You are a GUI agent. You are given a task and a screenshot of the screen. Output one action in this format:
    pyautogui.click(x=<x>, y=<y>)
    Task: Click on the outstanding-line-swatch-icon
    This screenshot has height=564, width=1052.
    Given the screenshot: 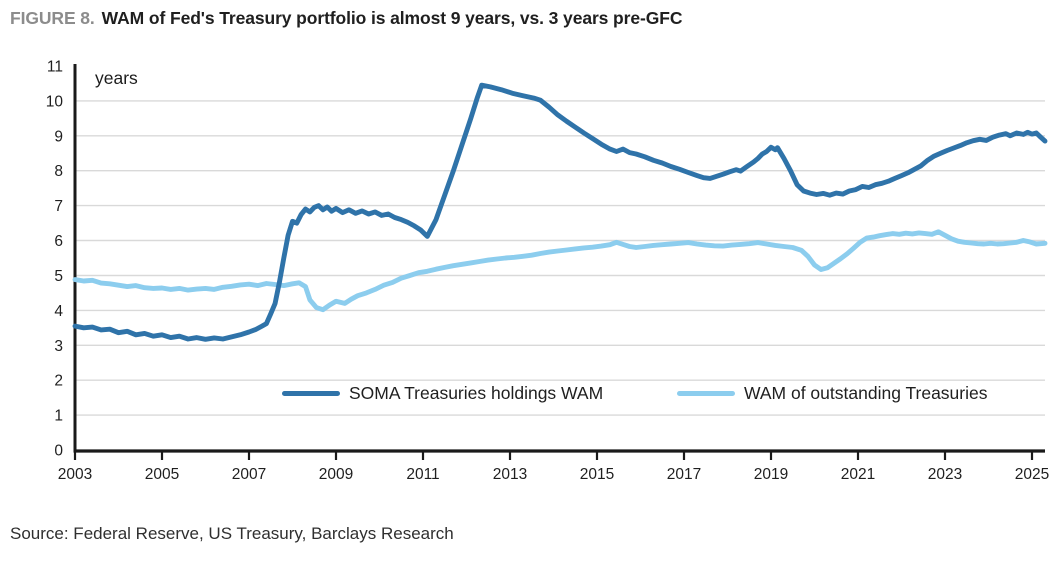 What is the action you would take?
    pyautogui.click(x=706, y=393)
    